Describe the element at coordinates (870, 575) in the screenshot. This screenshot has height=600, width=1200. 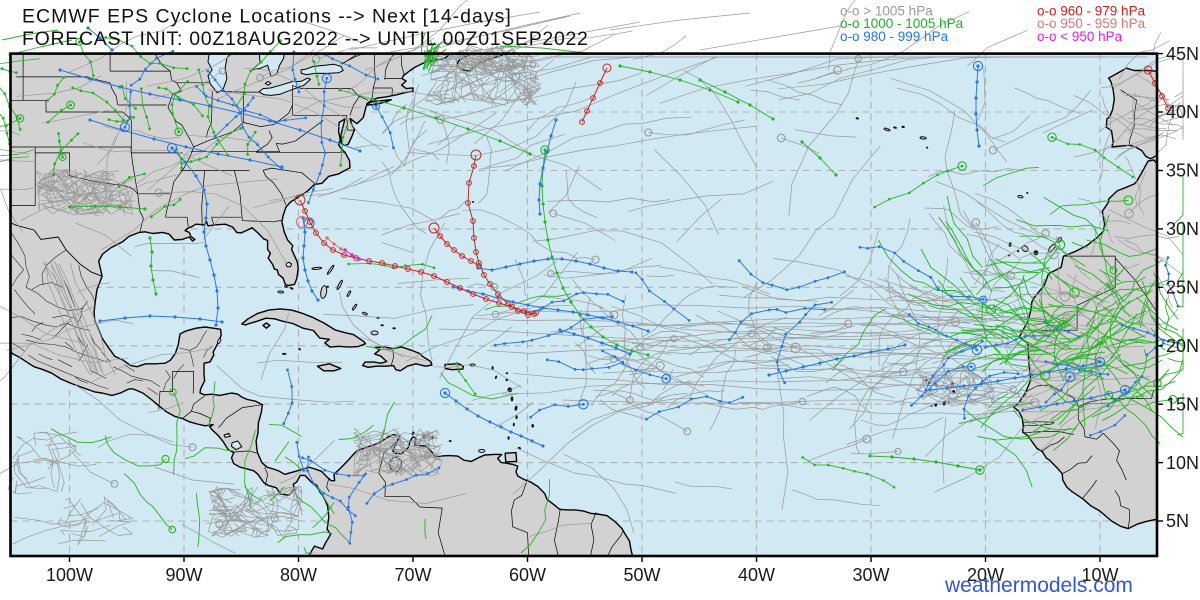
I see `svg-text: 30W` at that location.